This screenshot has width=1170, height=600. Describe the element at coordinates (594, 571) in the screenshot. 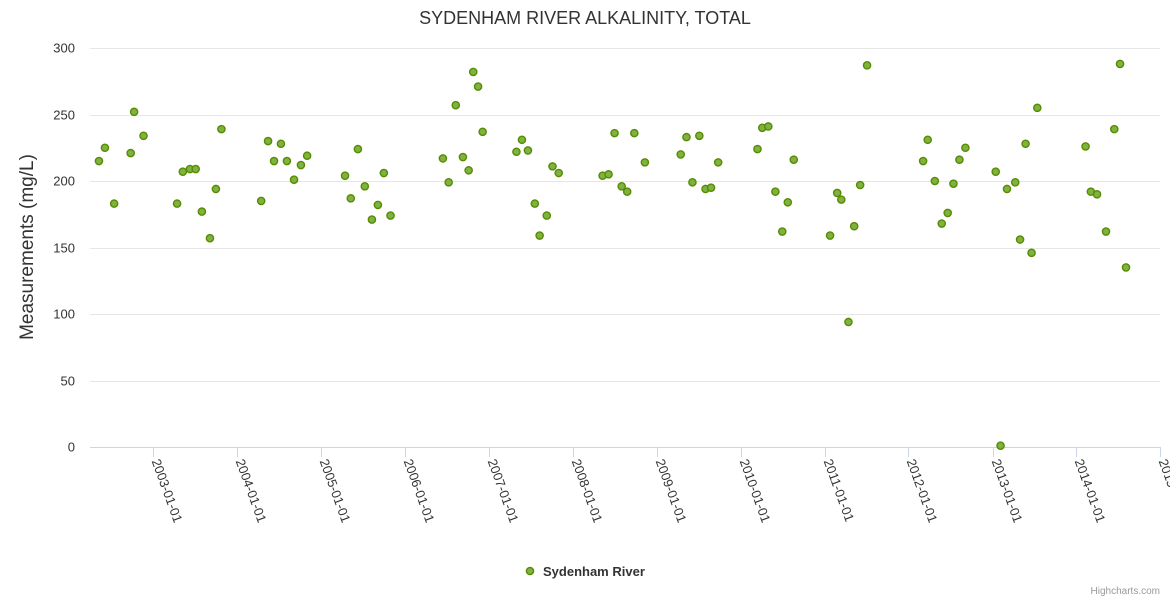

I see `legend-label: Sydenham River` at that location.